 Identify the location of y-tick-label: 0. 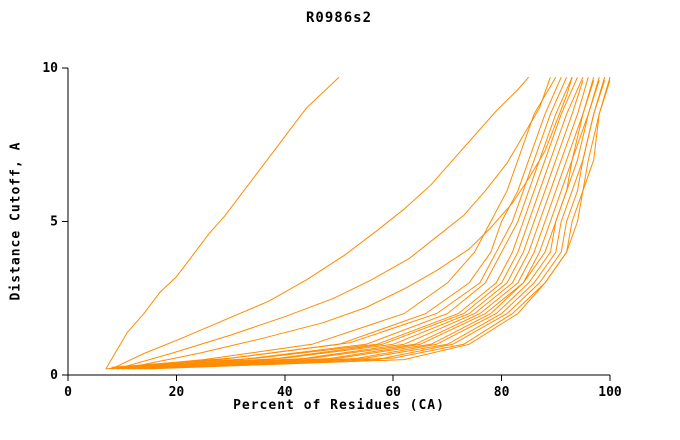
(54, 375).